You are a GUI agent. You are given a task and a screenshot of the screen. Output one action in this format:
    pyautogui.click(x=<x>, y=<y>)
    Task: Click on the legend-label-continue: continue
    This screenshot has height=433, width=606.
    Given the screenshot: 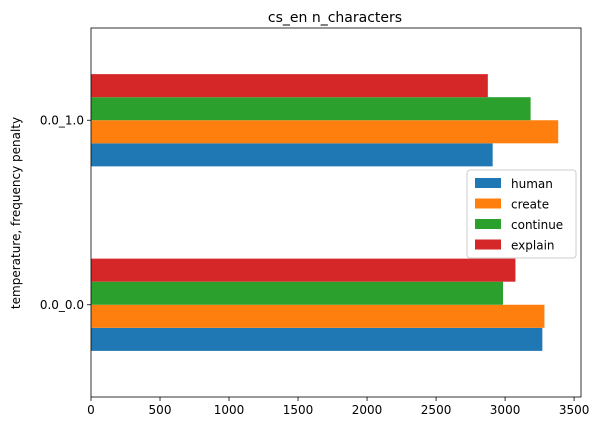 What is the action you would take?
    pyautogui.click(x=537, y=225)
    